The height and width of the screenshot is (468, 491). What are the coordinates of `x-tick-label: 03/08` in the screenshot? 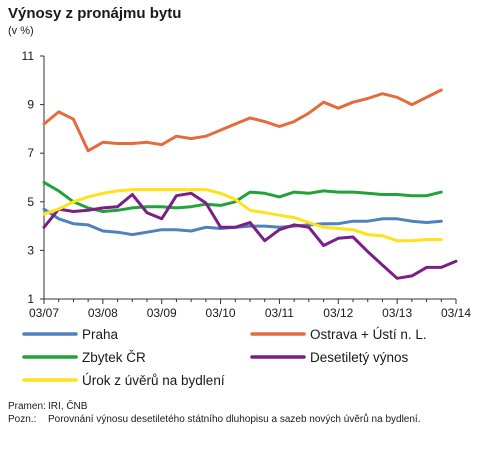 It's located at (103, 313).